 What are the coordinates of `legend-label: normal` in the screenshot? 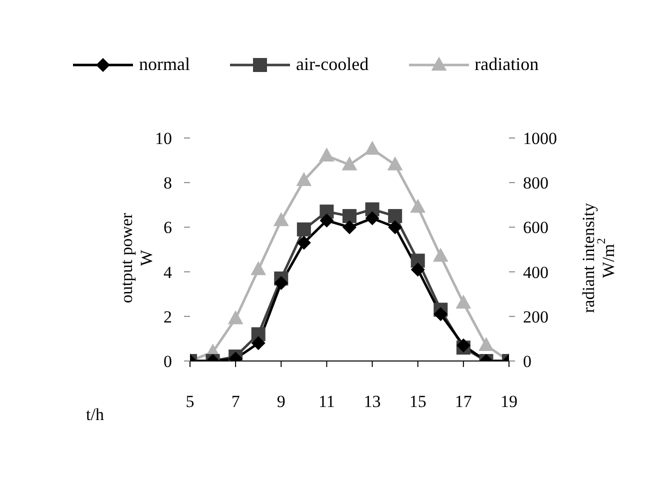 It's located at (164, 64).